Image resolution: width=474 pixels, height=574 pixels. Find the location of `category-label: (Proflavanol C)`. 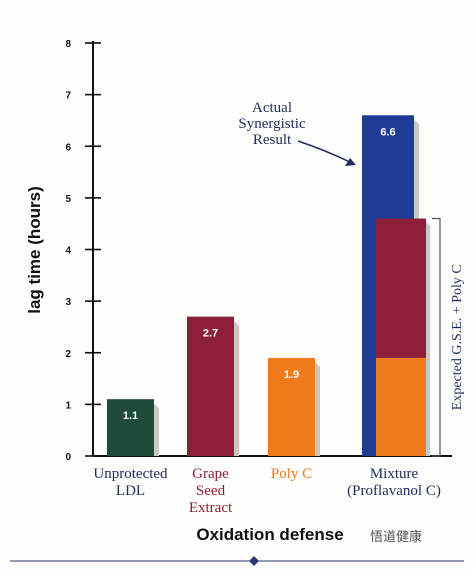

category-label: (Proflavanol C) is located at coordinates (394, 491).